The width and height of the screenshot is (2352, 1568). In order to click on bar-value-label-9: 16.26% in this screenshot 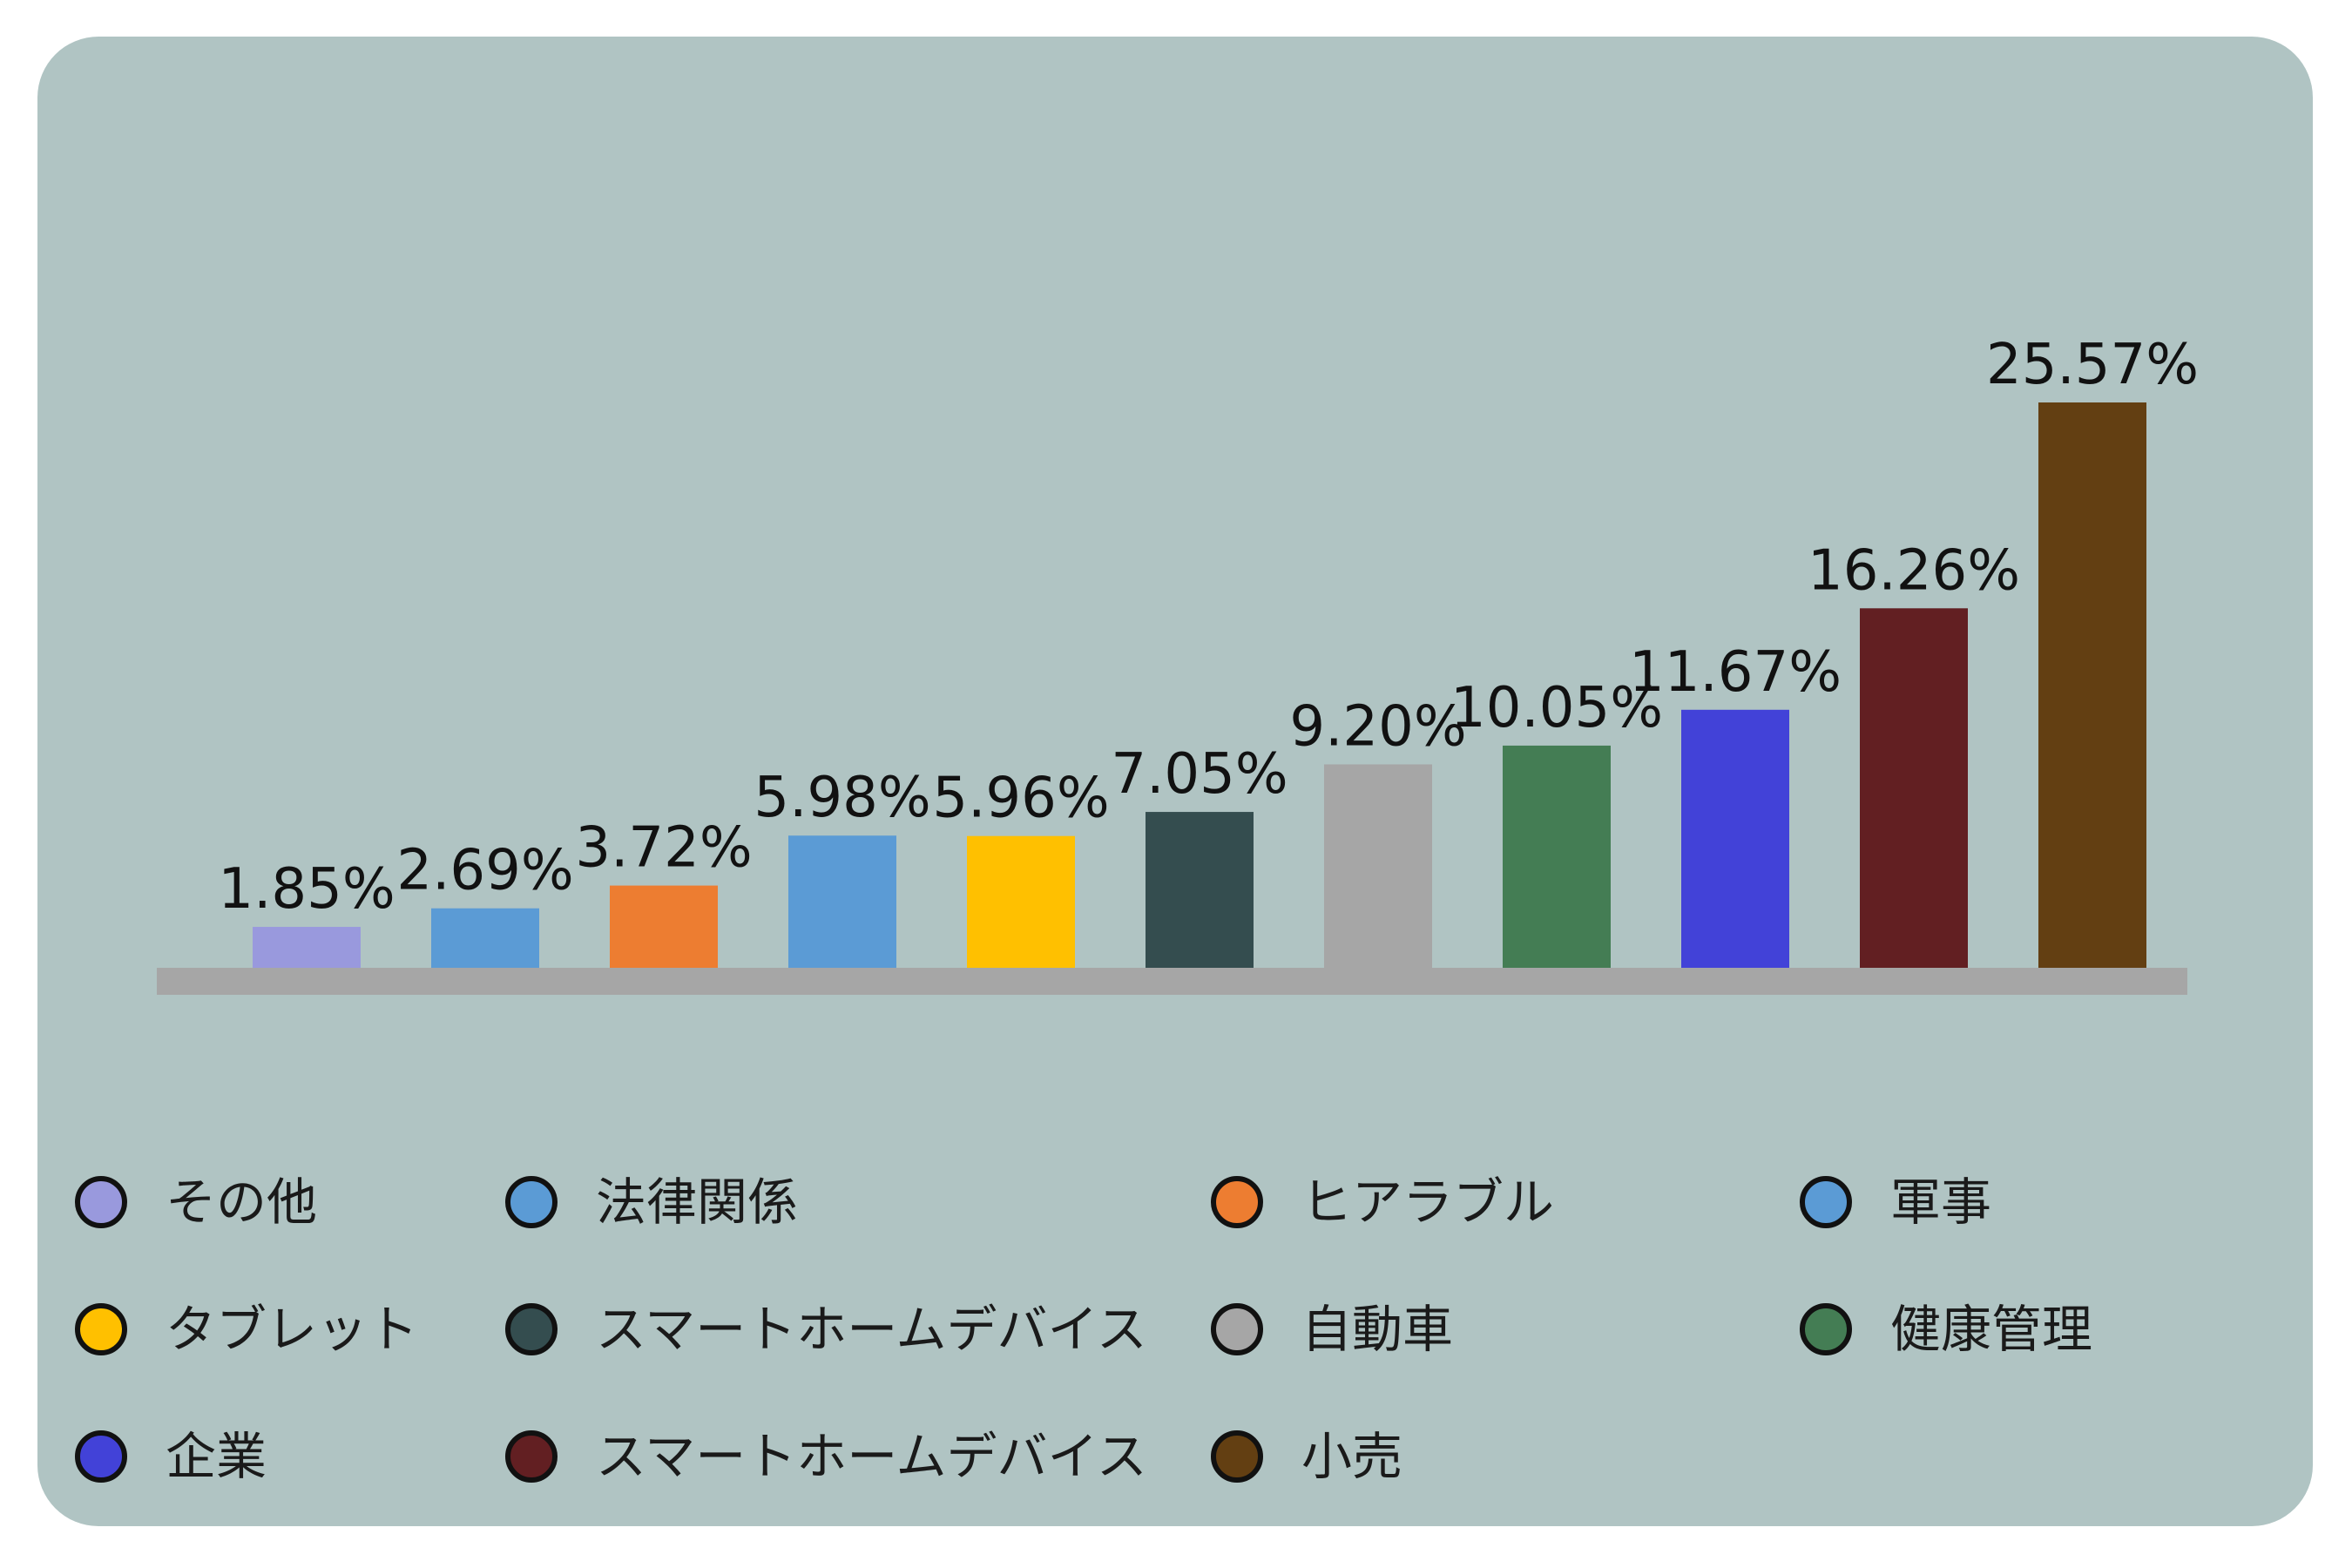, I will do `click(1914, 570)`.